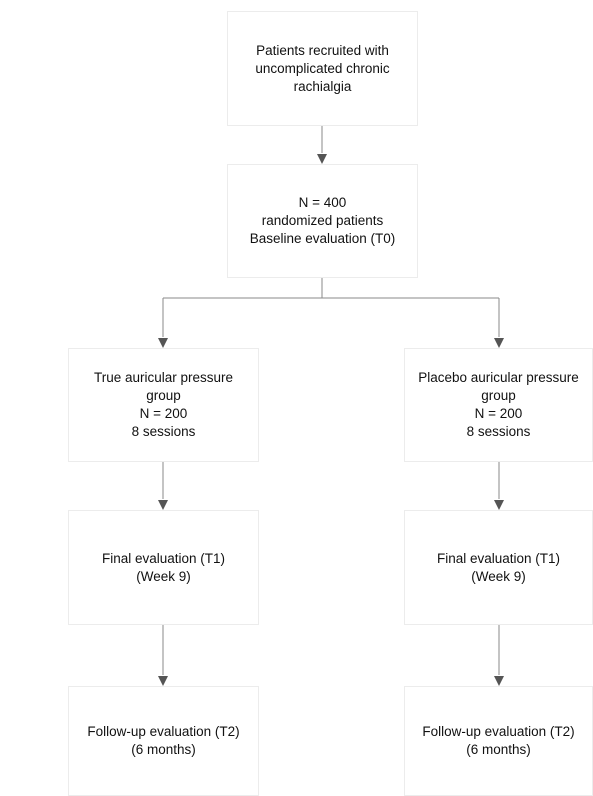 This screenshot has height=796, width=593. I want to click on final-true-line-1: Final evaluation (T1), so click(163, 558).